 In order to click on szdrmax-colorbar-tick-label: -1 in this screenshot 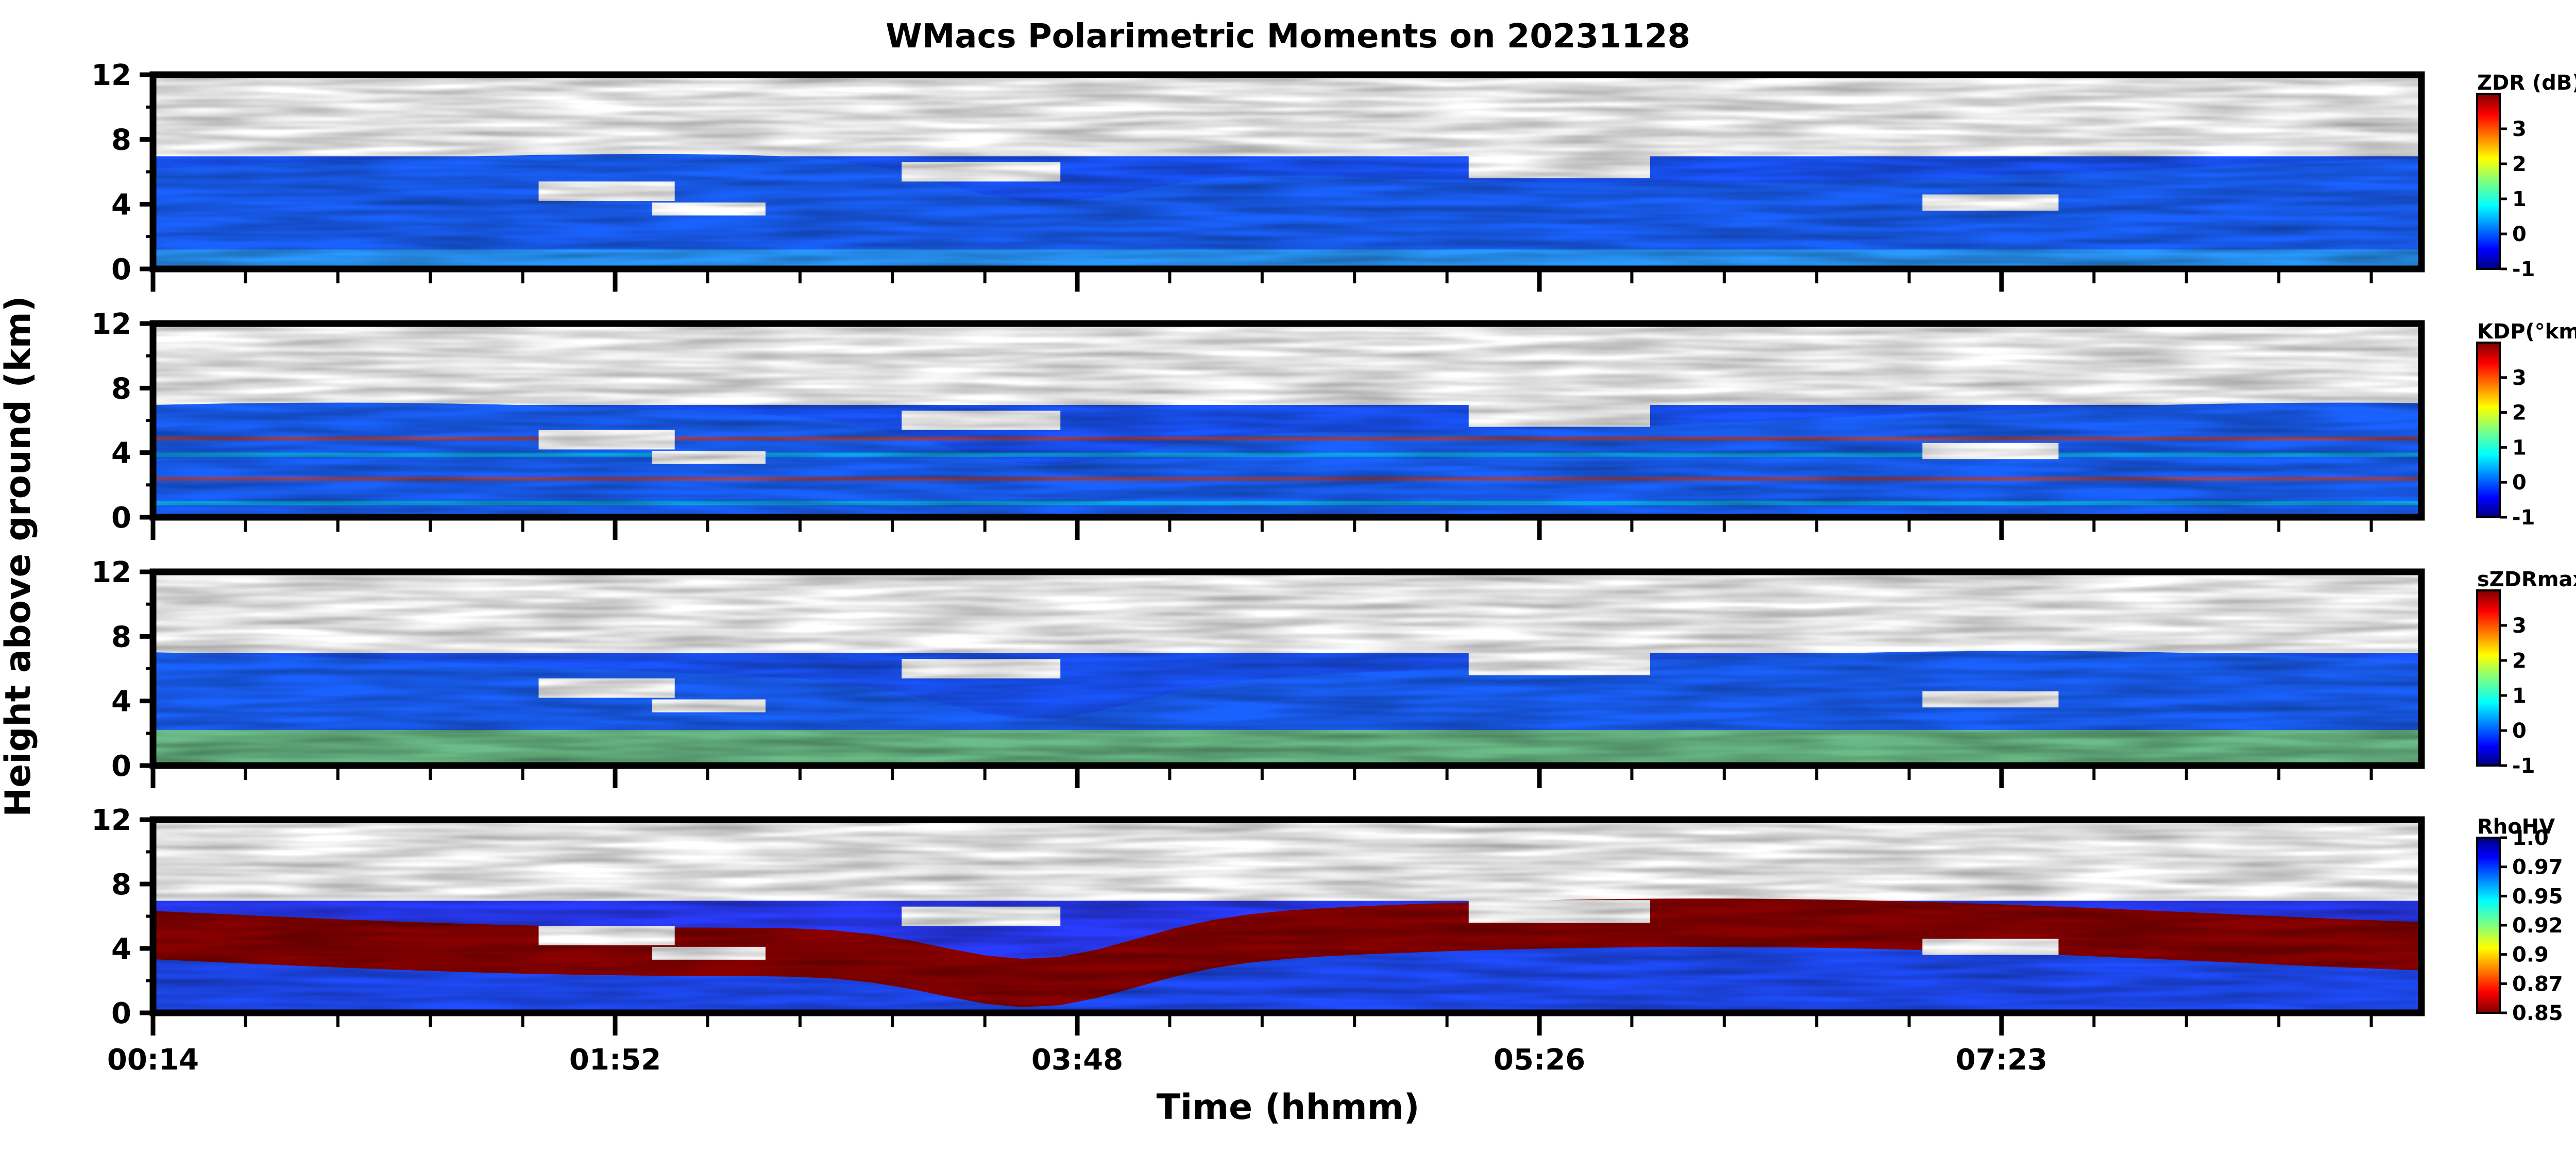, I will do `click(2523, 766)`.